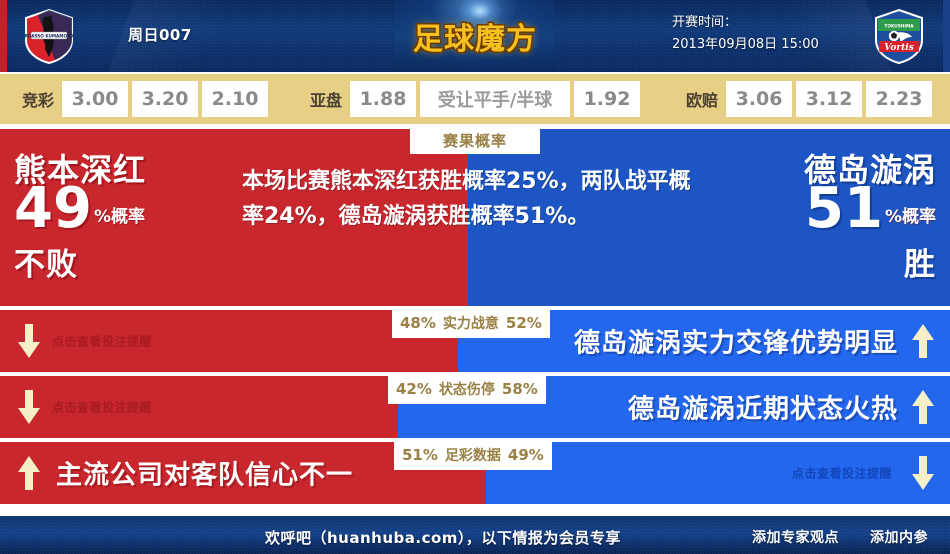  I want to click on odds-group-jingcai: 竞彩 3.00 3.20 2.10, so click(143, 99).